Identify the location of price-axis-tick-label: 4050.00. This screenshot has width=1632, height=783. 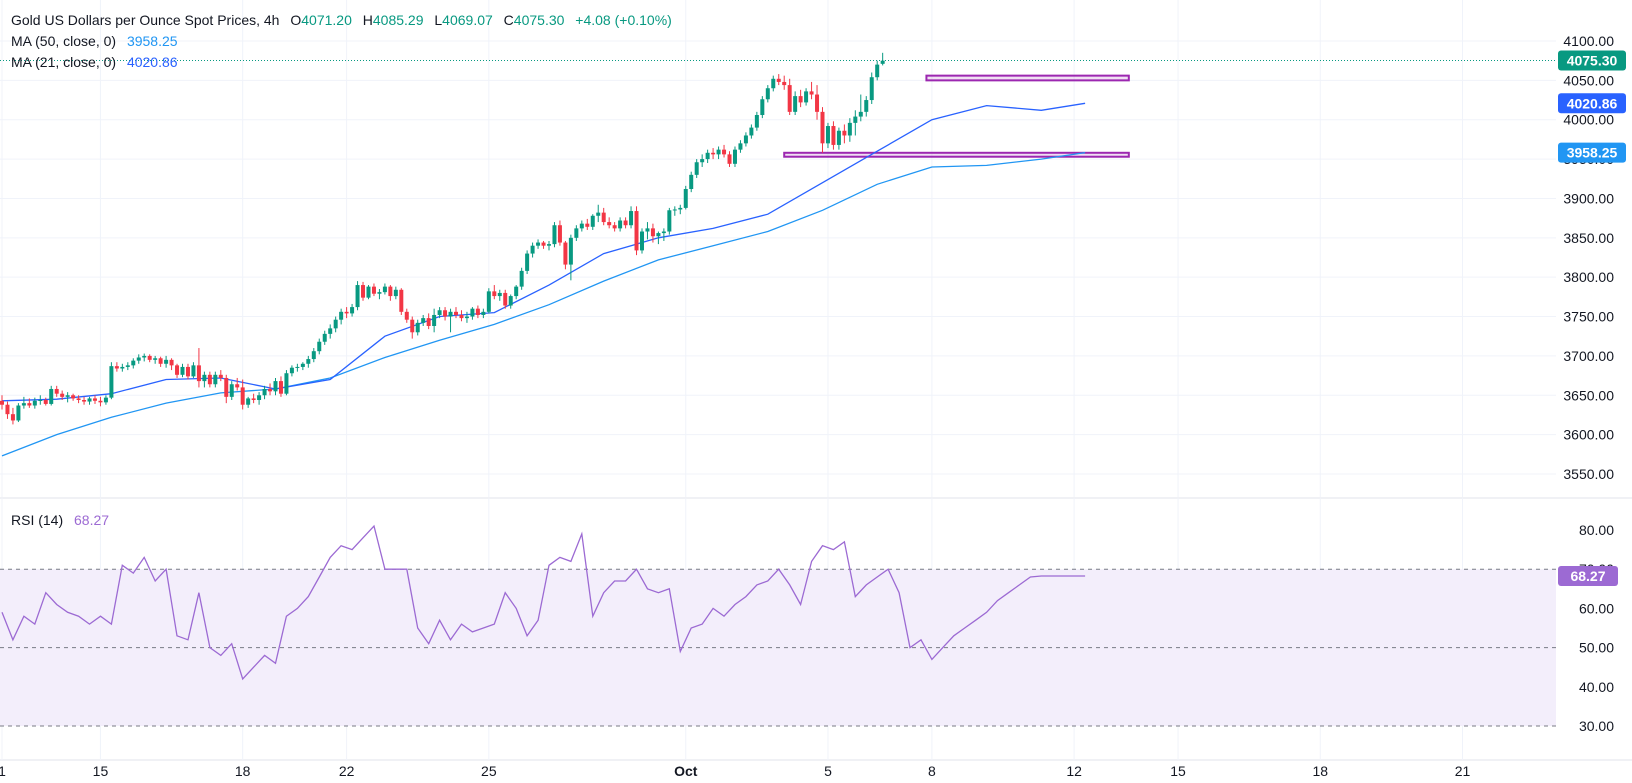
(1588, 80).